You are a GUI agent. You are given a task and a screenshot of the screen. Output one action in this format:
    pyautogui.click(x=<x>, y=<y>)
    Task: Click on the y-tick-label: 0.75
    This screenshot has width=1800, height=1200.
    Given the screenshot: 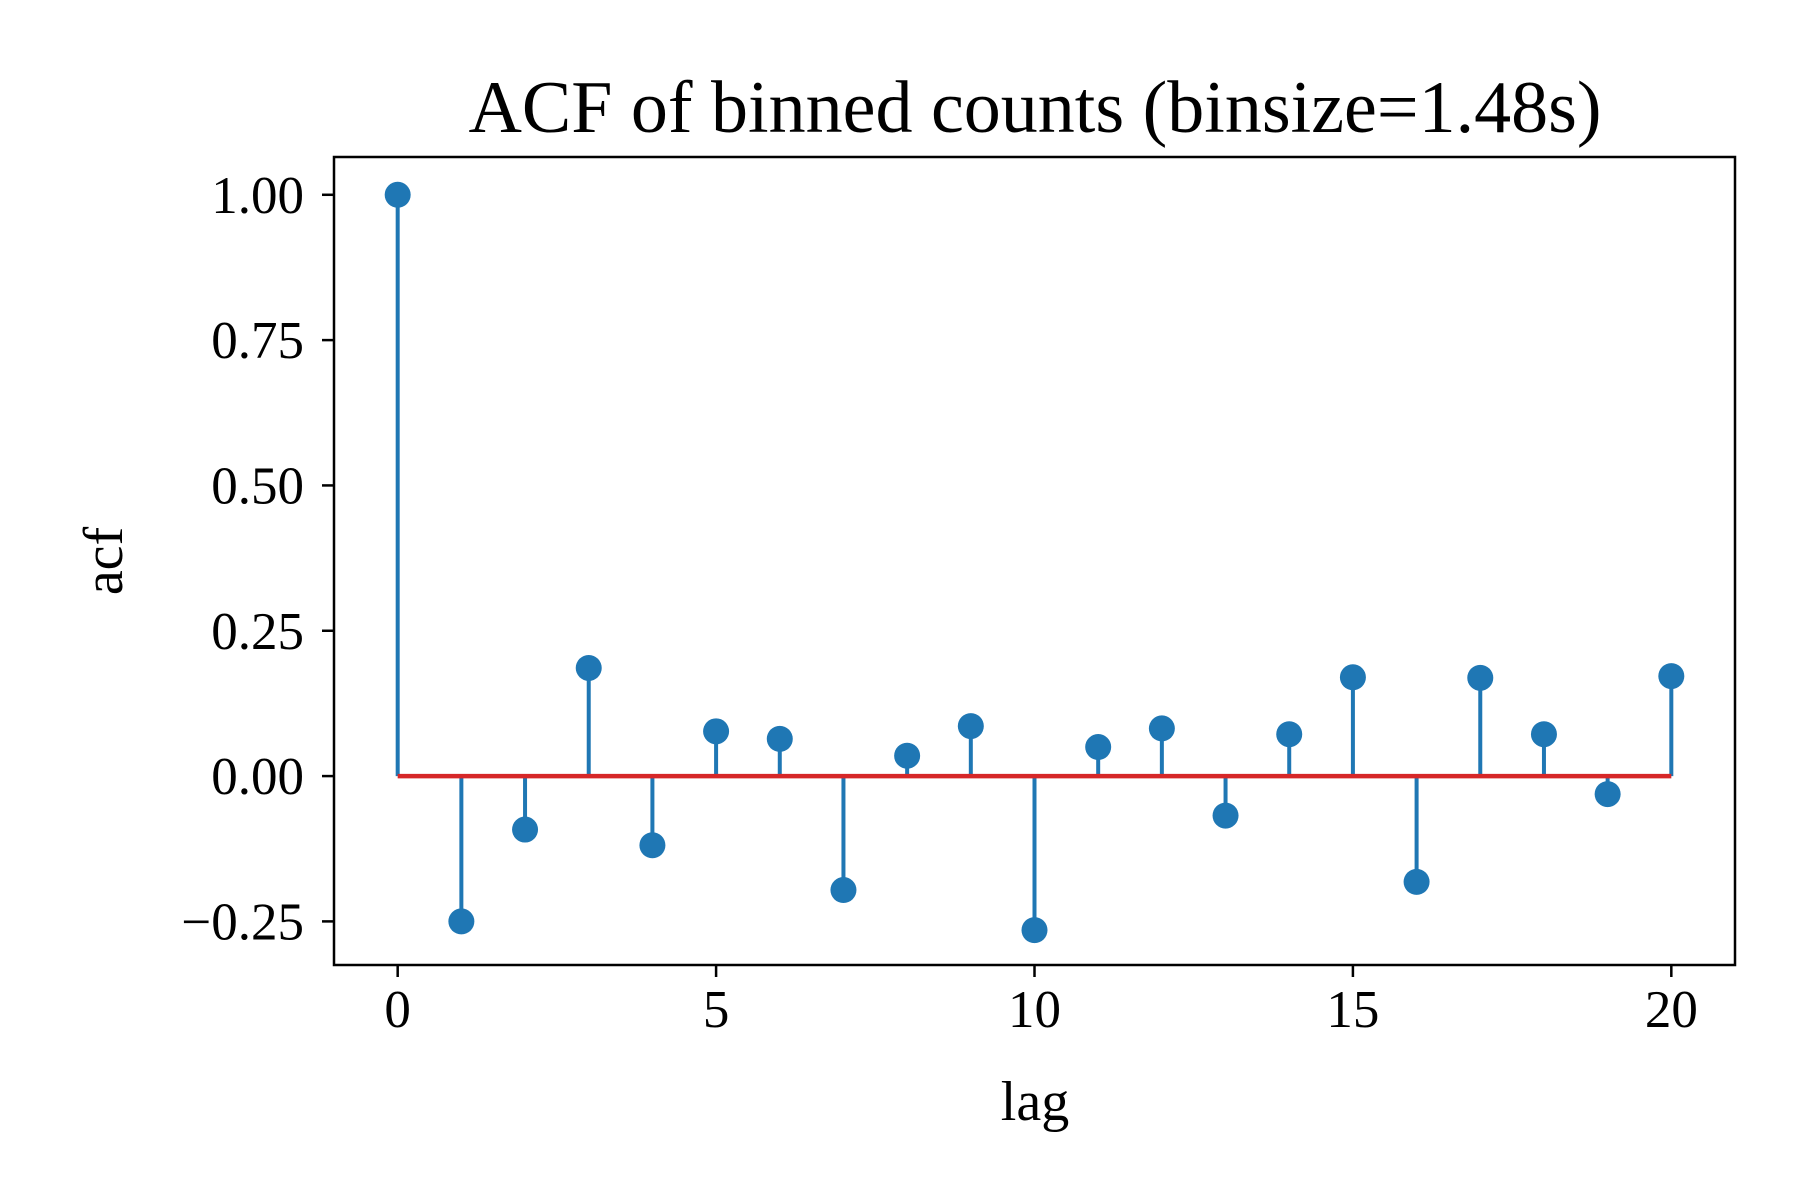 What is the action you would take?
    pyautogui.click(x=257, y=341)
    